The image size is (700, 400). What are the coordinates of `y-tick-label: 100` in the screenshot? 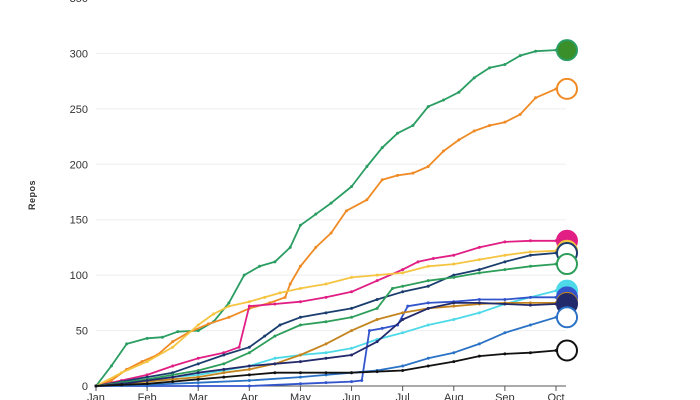 It's located at (79, 276).